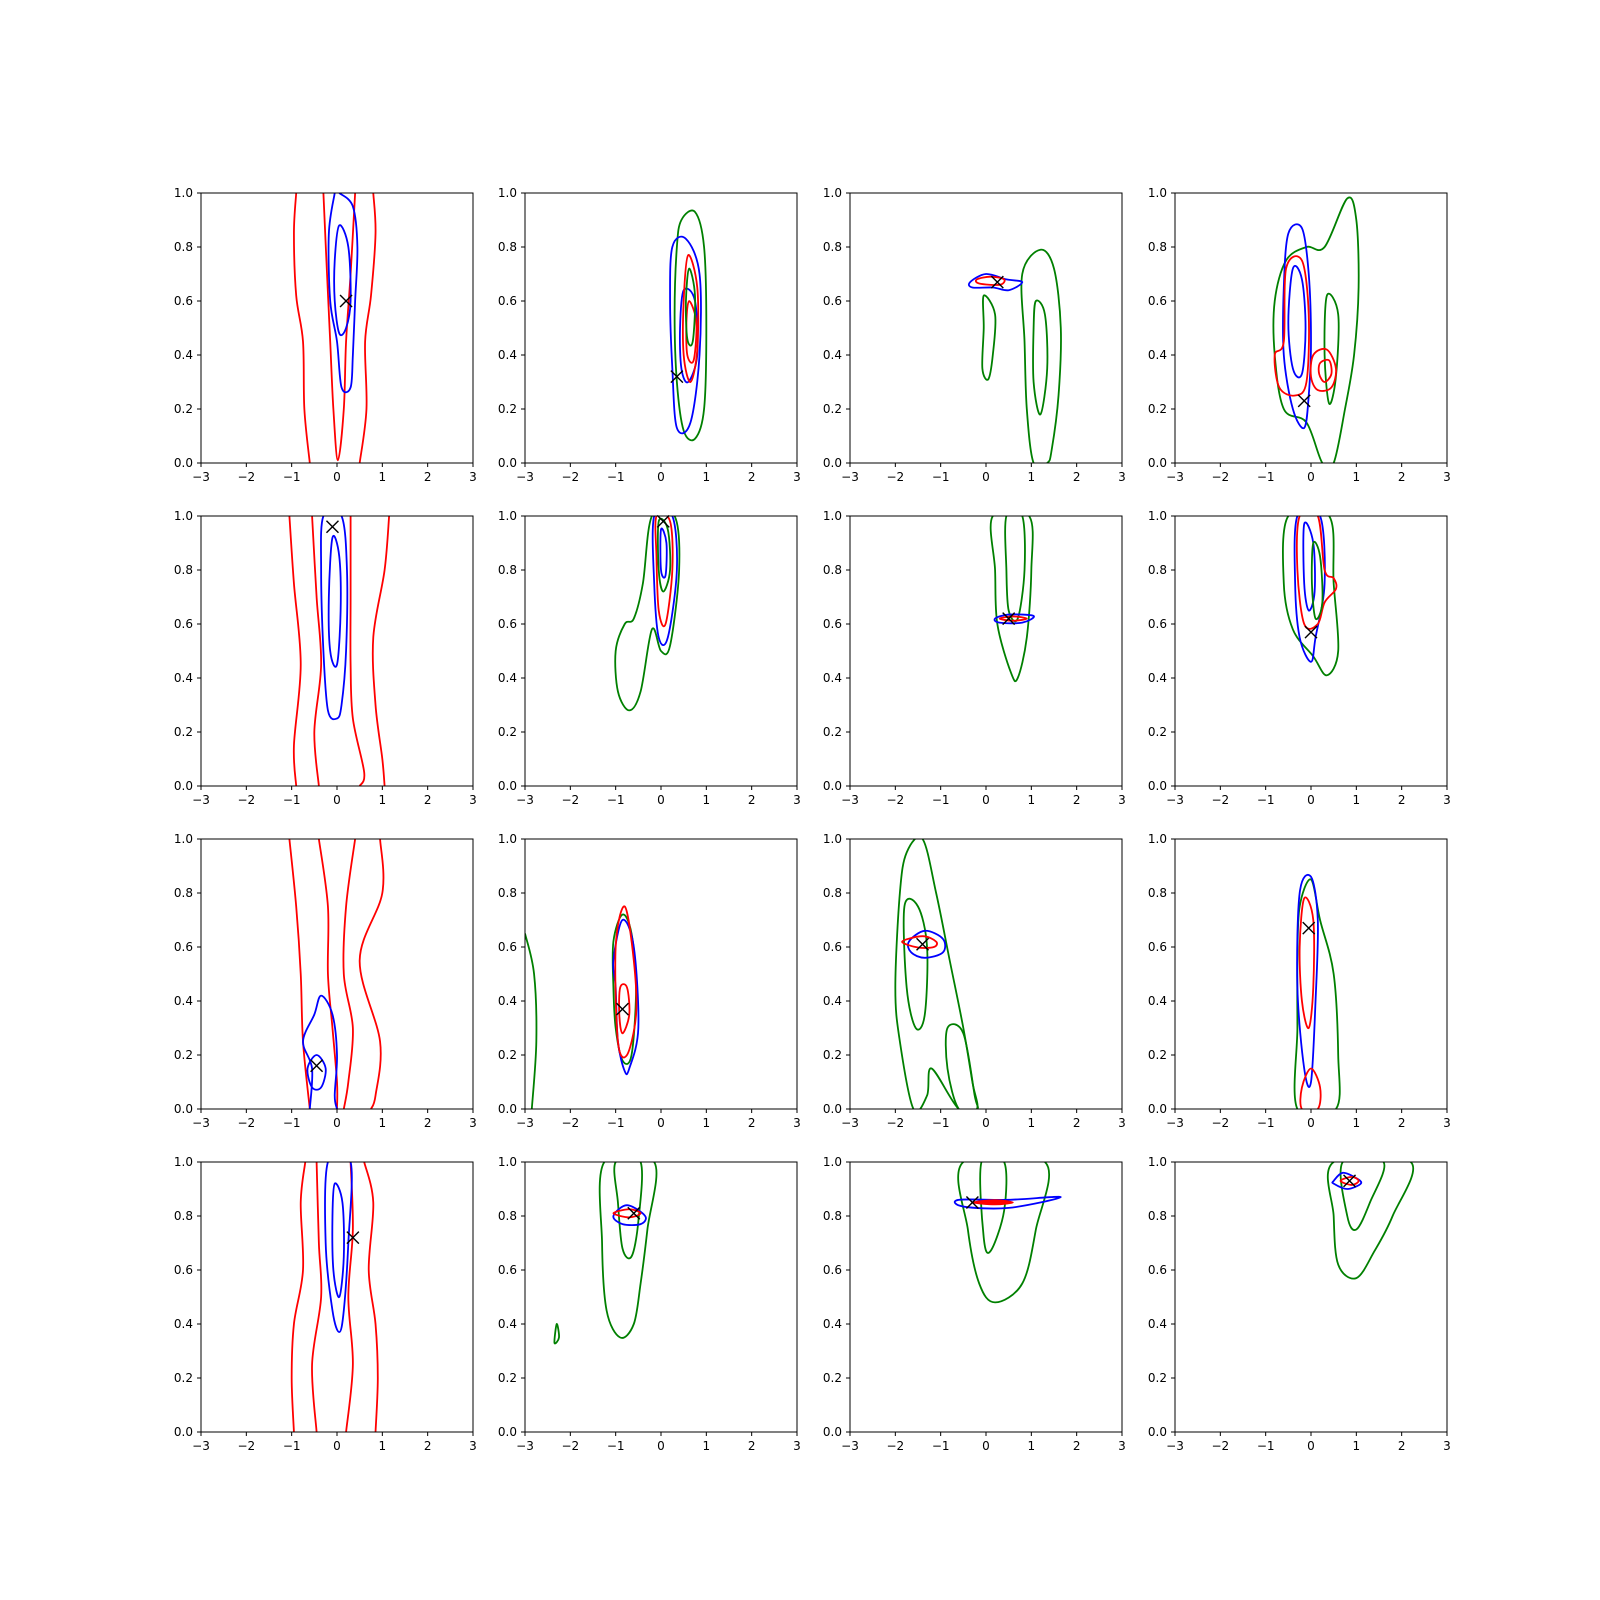 The height and width of the screenshot is (1600, 1600). I want to click on subplot-r4c2: −3 −2 −1 0 1 2 3 0.0 0.2 0.4 0.6 0.8 1.0, so click(649, 1304).